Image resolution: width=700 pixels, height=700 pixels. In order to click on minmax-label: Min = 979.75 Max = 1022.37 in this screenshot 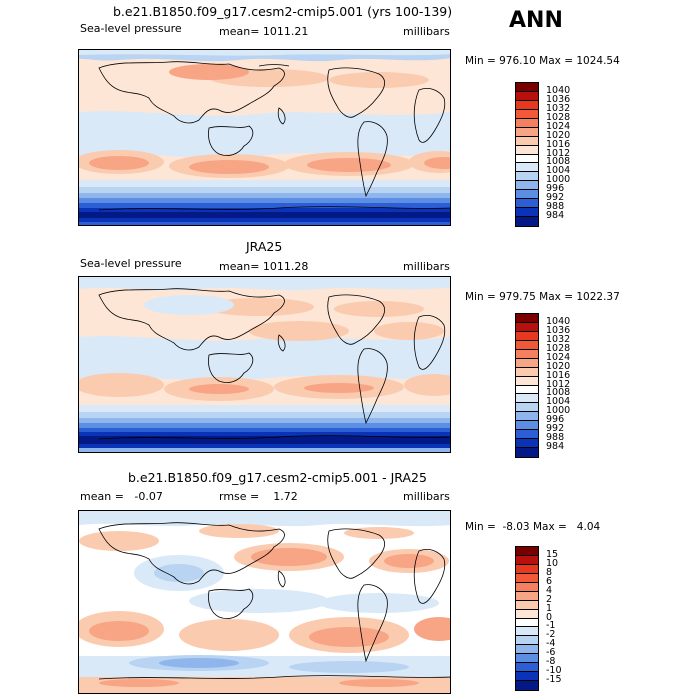, I will do `click(542, 297)`.